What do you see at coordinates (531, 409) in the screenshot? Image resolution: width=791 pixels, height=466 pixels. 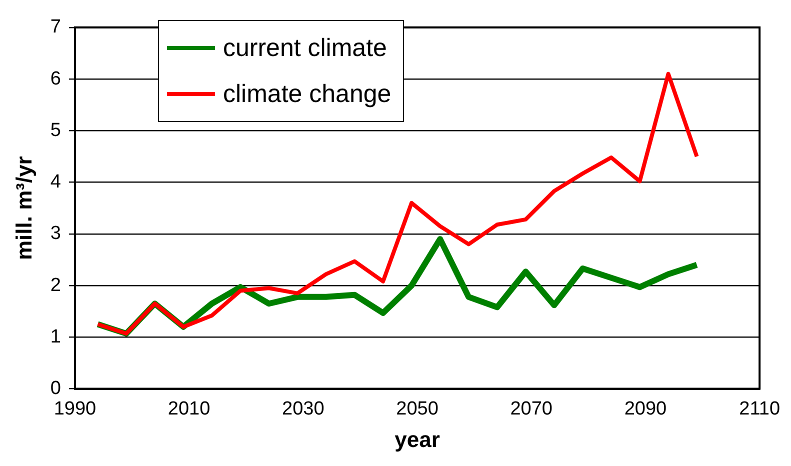 I see `x-tick-label: 2070` at bounding box center [531, 409].